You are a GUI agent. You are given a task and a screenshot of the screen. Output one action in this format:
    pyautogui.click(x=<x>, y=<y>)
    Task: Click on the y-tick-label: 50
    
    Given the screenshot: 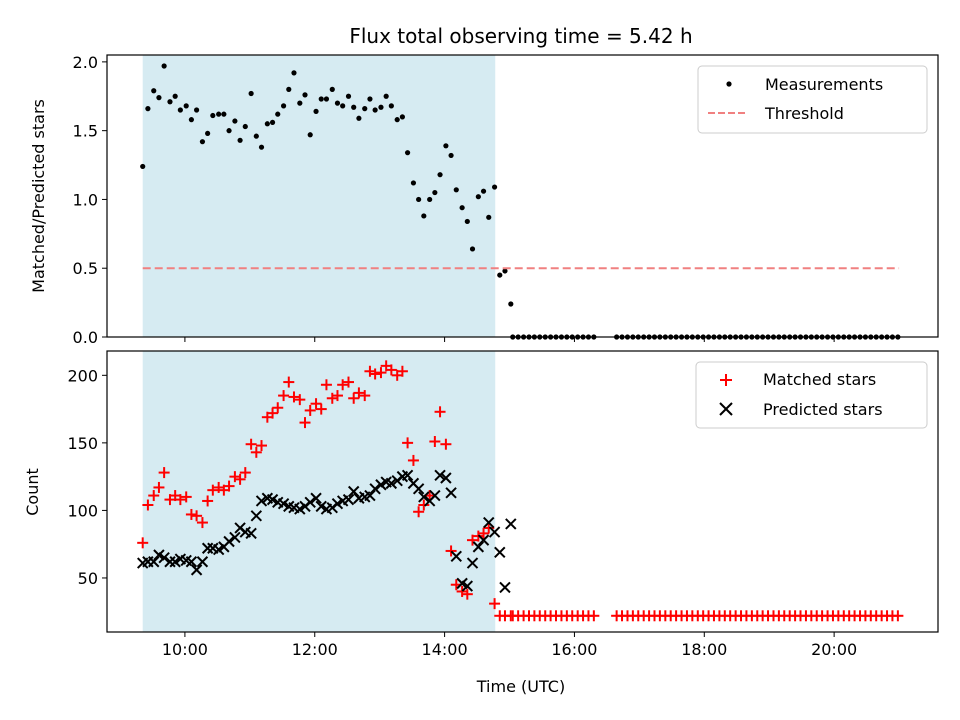 What is the action you would take?
    pyautogui.click(x=88, y=578)
    